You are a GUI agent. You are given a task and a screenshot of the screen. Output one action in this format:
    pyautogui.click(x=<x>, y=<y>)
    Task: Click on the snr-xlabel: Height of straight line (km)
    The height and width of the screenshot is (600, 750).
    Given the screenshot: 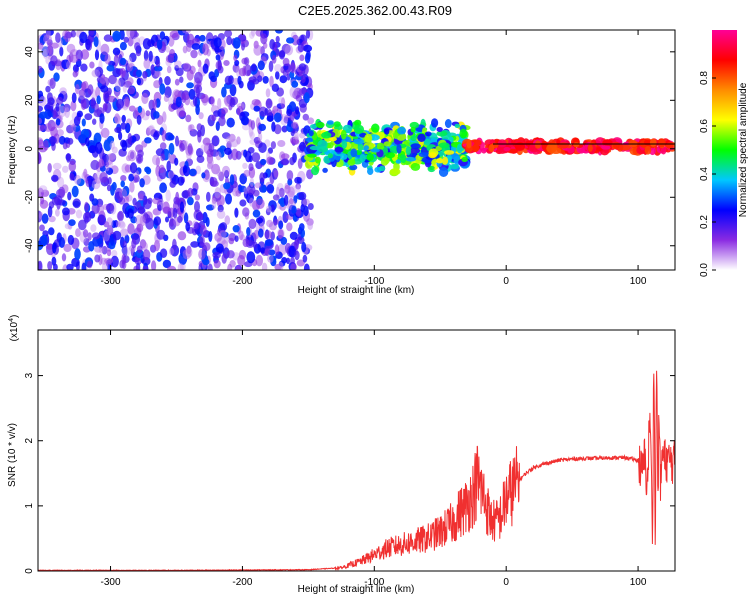 What is the action you would take?
    pyautogui.click(x=356, y=589)
    